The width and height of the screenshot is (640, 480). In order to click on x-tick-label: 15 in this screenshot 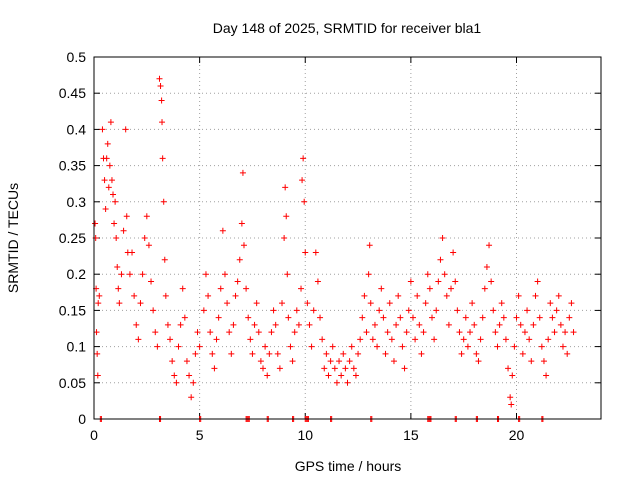, I will do `click(411, 435)`.